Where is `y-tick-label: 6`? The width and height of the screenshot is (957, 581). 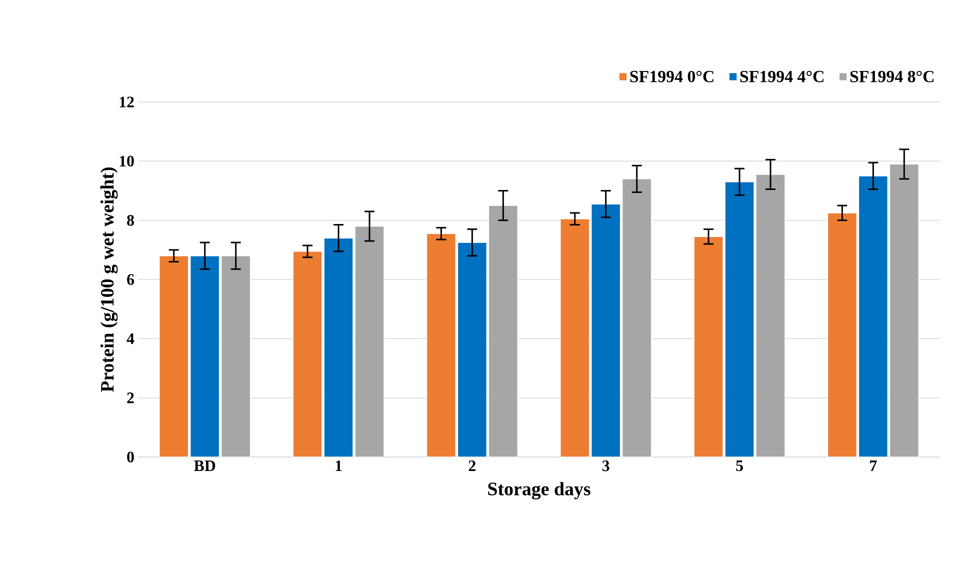 y-tick-label: 6 is located at coordinates (130, 279).